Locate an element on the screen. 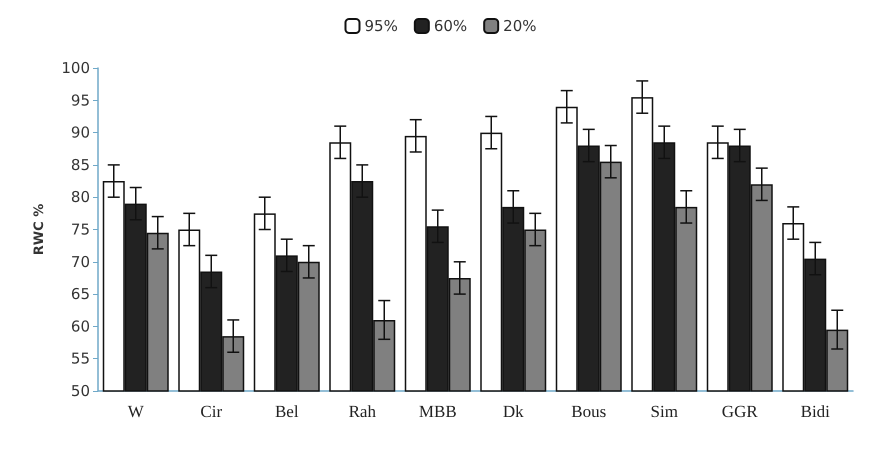 Image resolution: width=881 pixels, height=449 pixels. y-tick-label: 70 is located at coordinates (80, 261).